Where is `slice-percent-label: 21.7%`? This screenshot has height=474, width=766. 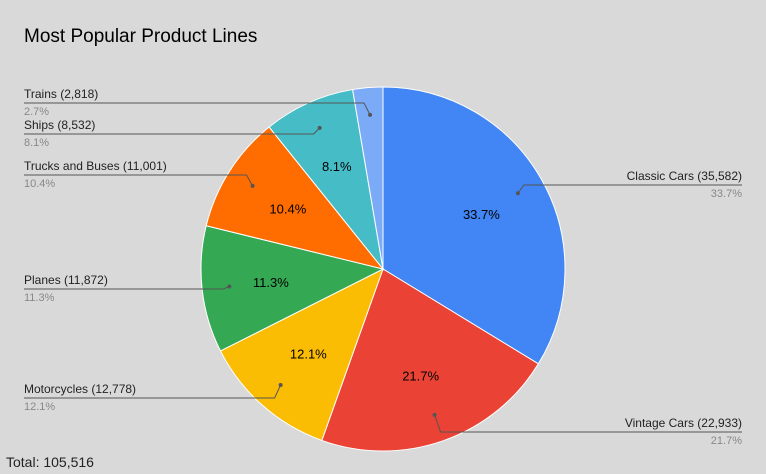 slice-percent-label: 21.7% is located at coordinates (420, 375).